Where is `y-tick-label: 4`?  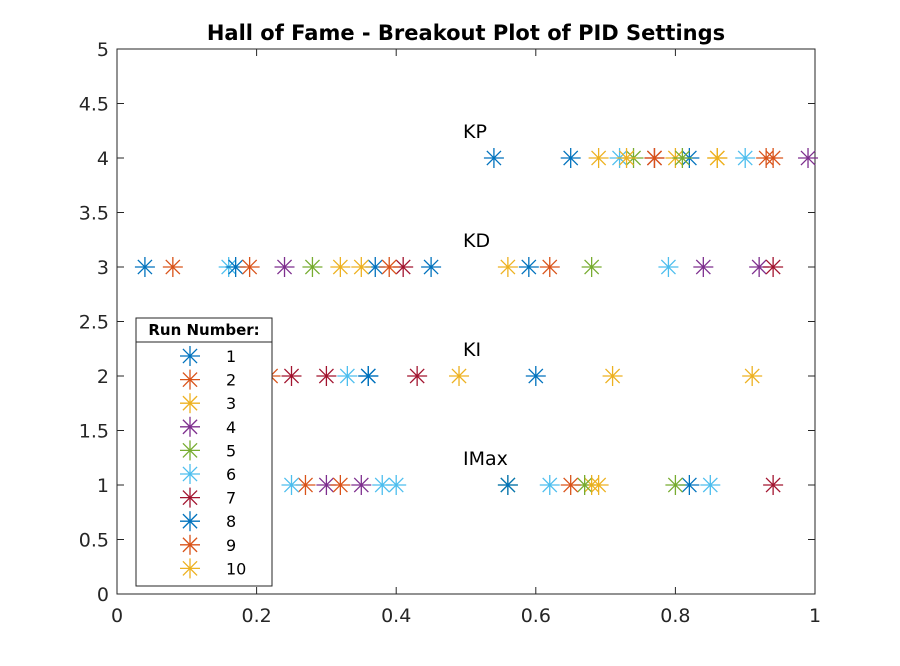
y-tick-label: 4 is located at coordinates (103, 159).